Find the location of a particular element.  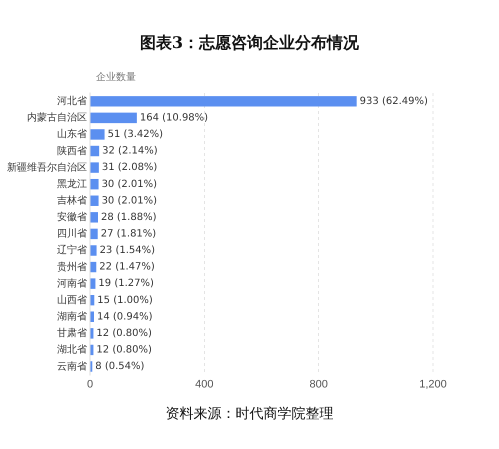

x-tick-label: 400 is located at coordinates (204, 384).